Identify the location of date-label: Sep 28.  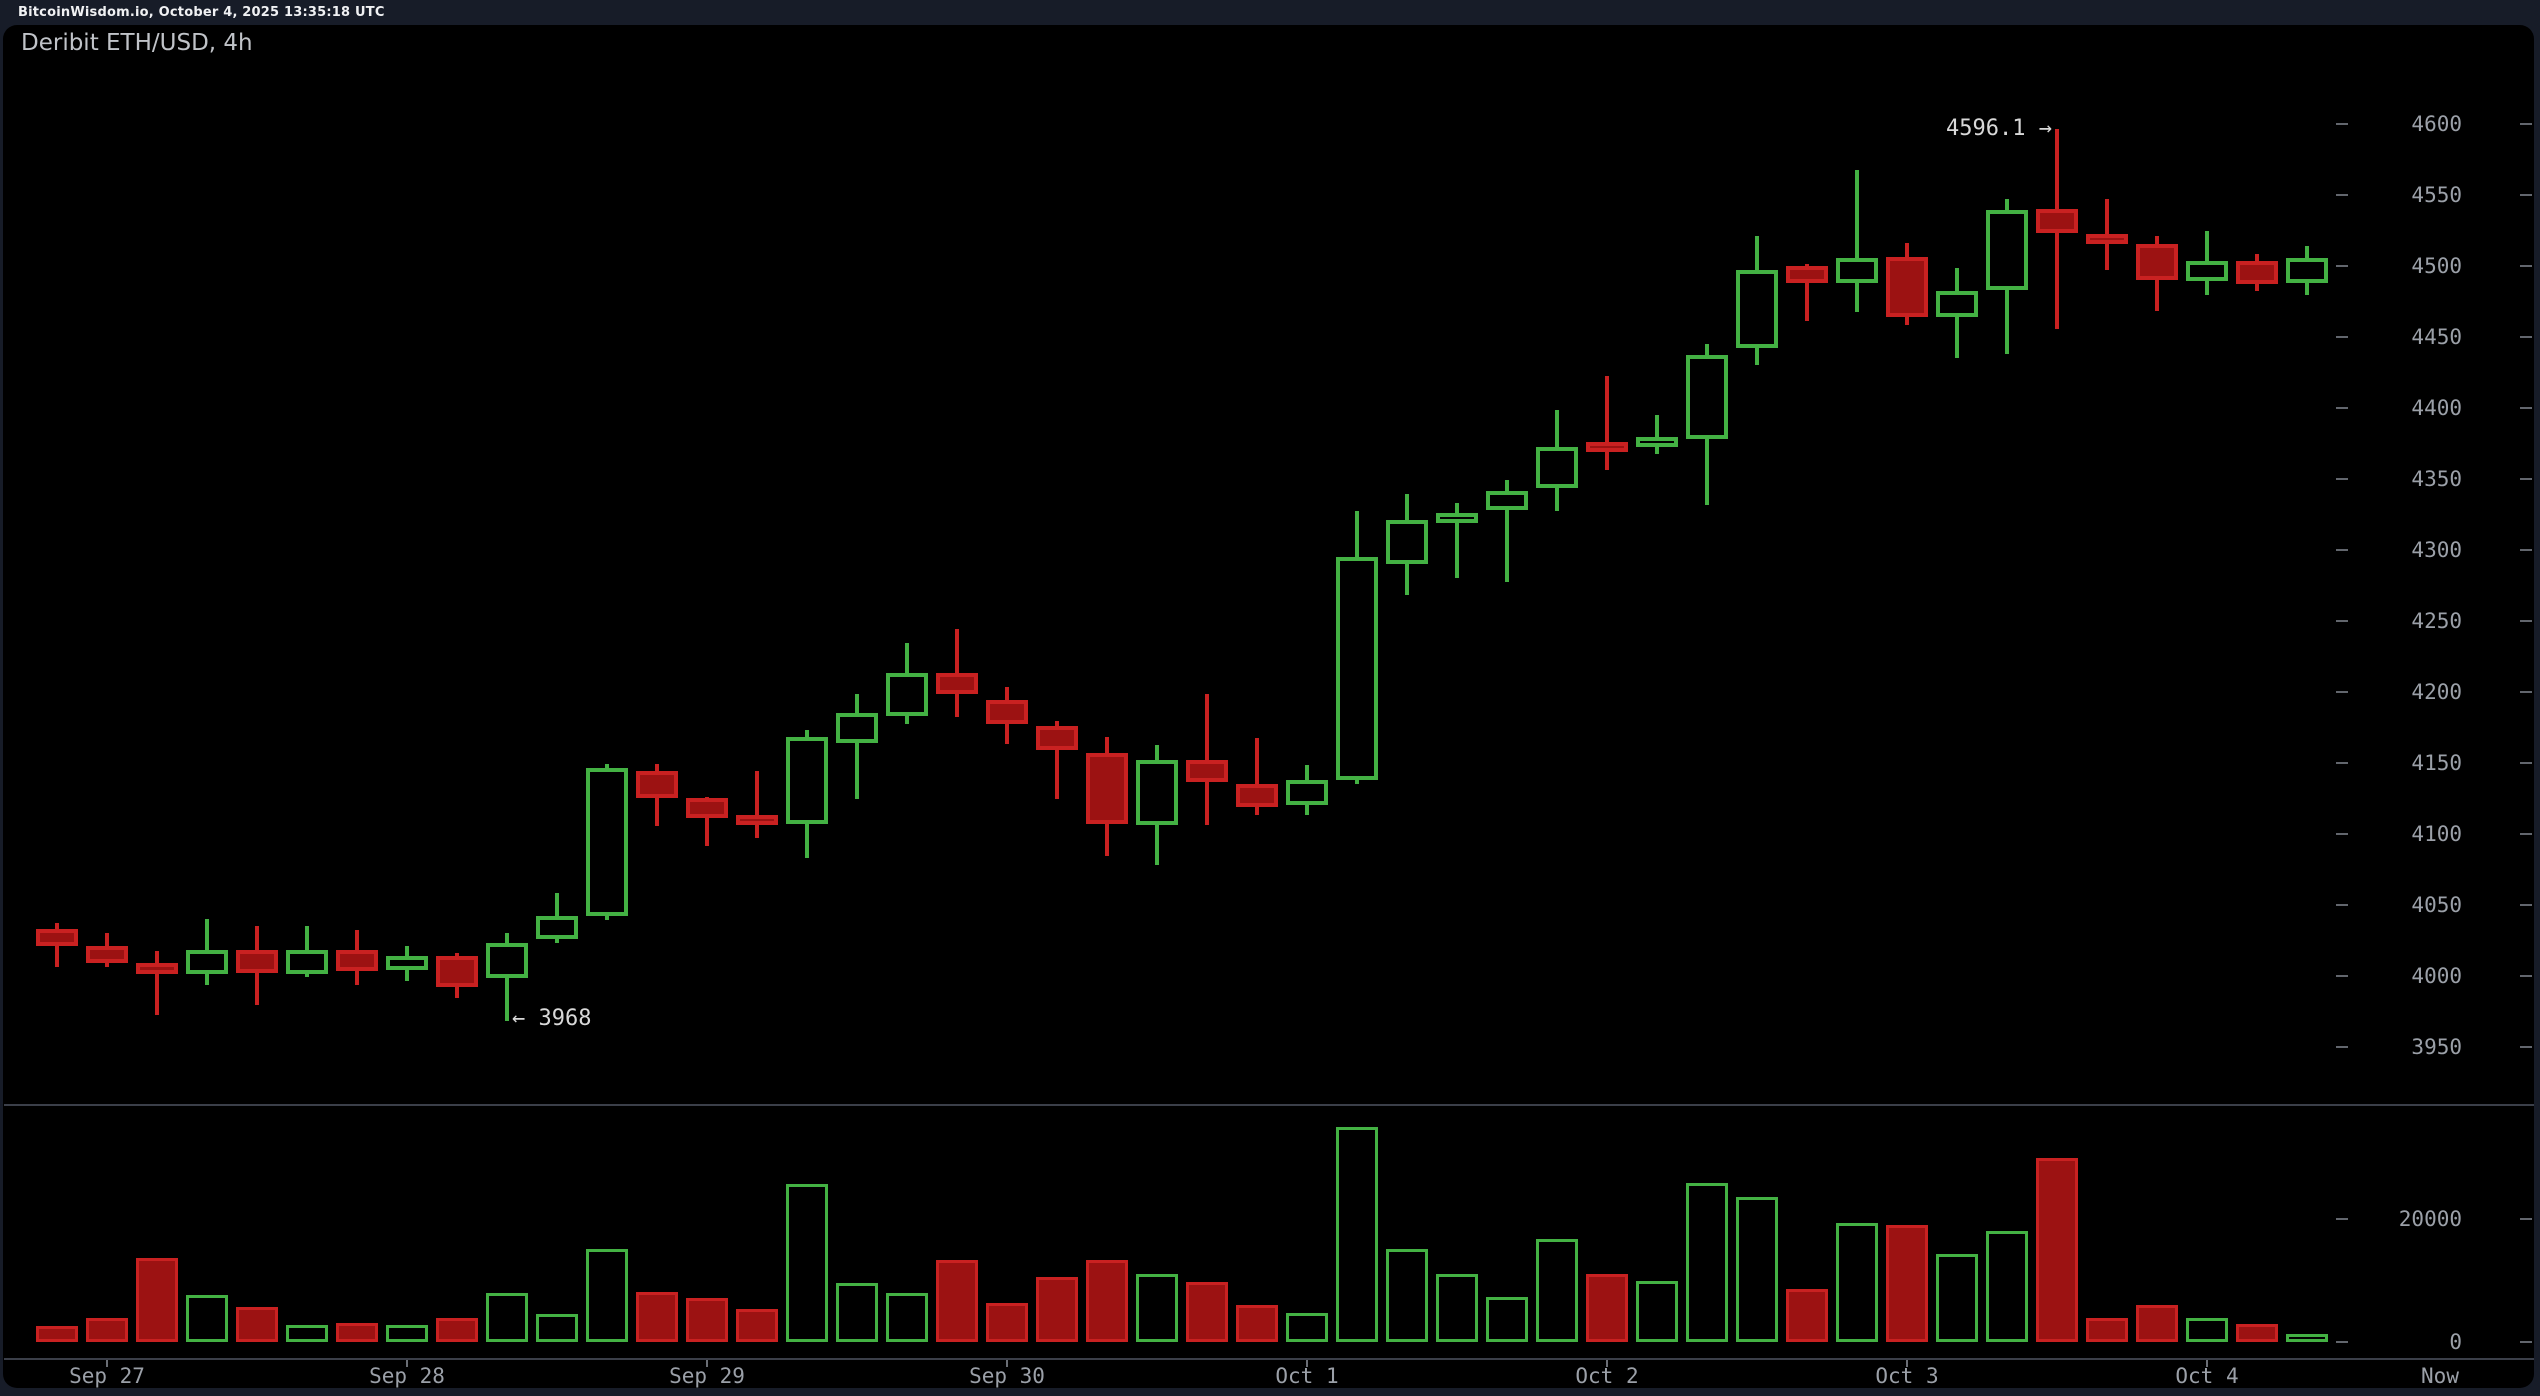
(407, 1376).